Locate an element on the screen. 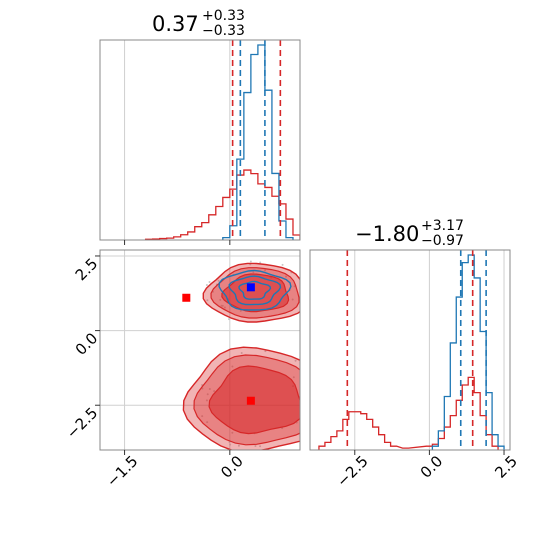 The image size is (550, 550). hist2-blue-series is located at coordinates (468, 352).